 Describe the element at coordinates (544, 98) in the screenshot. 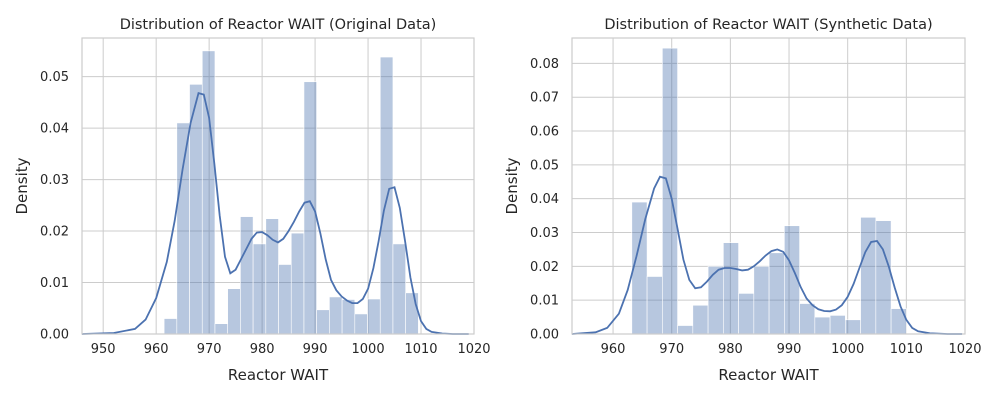

I see `y-tick-label: 0.07` at that location.